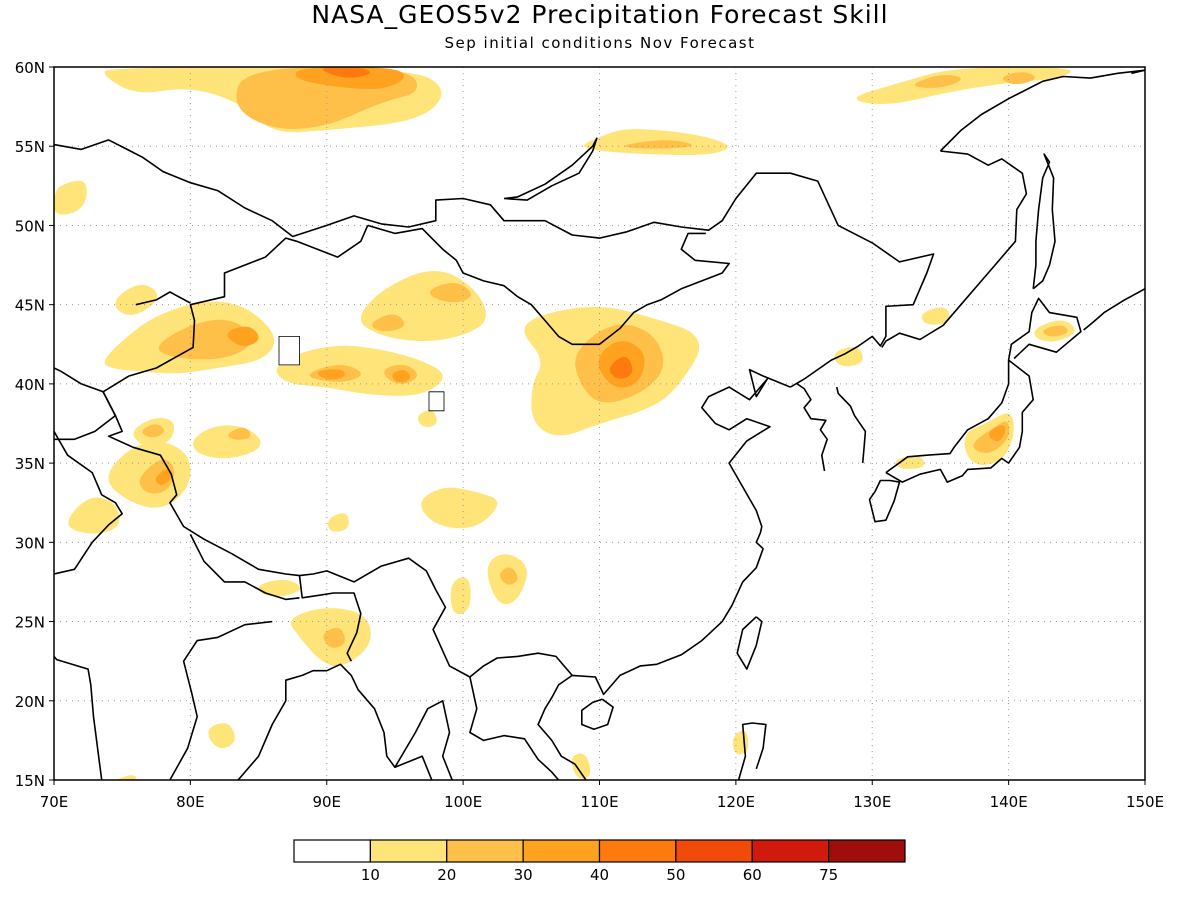 This screenshot has width=1200, height=900. What do you see at coordinates (446, 875) in the screenshot?
I see `colorbar-label: 20` at bounding box center [446, 875].